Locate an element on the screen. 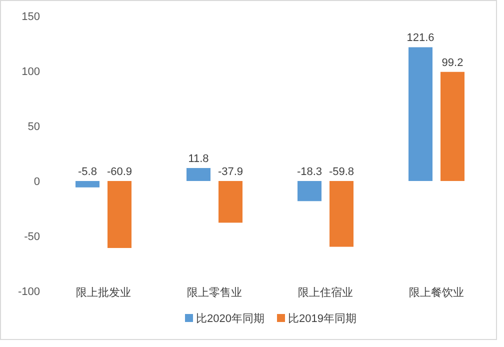 The image size is (504, 347). y-tick-label: 150 is located at coordinates (31, 17).